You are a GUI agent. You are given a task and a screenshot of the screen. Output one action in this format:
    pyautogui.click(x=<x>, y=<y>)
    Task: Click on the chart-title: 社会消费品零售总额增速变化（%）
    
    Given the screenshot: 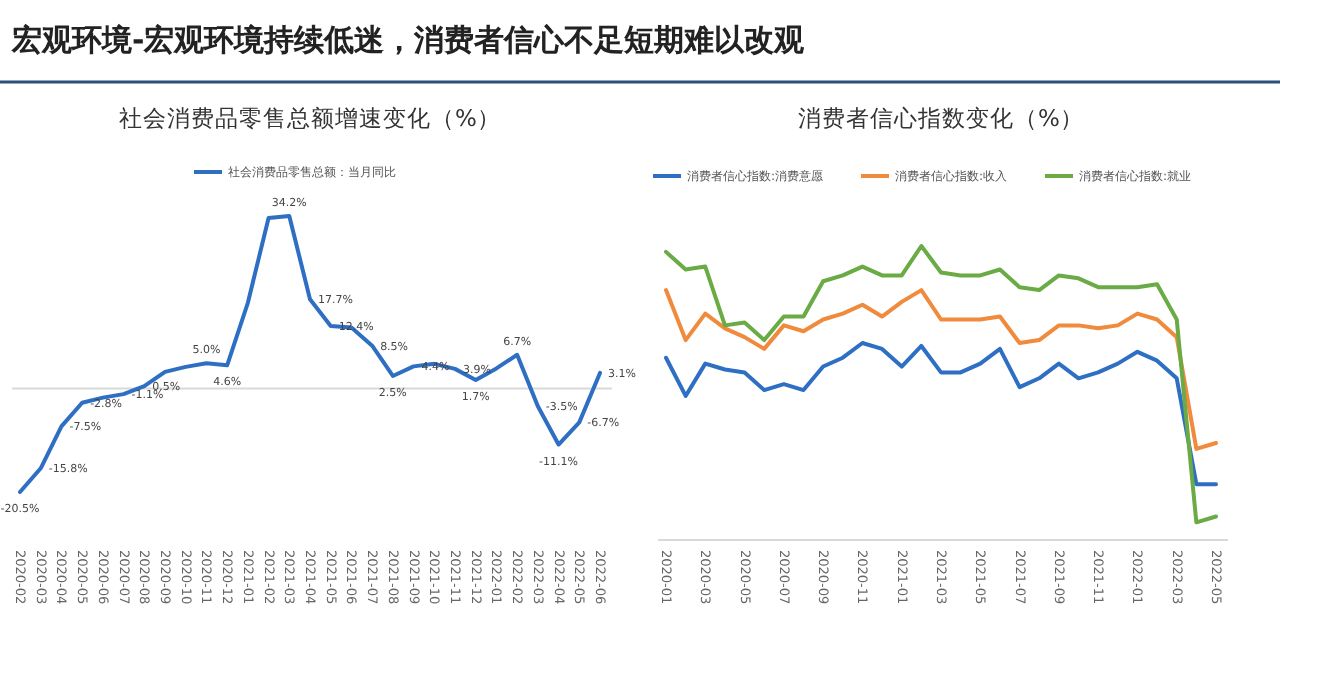 What is the action you would take?
    pyautogui.click(x=310, y=118)
    